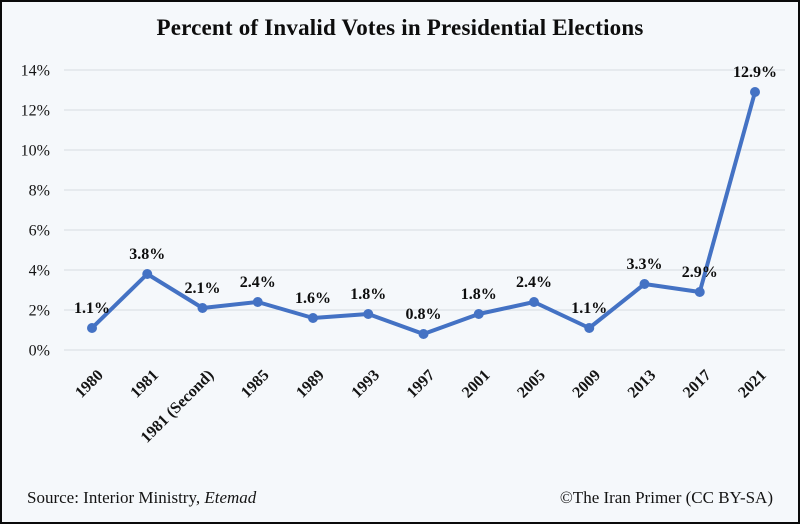 The width and height of the screenshot is (800, 524). Describe the element at coordinates (35, 151) in the screenshot. I see `y-axis-tick-label: 10%` at that location.